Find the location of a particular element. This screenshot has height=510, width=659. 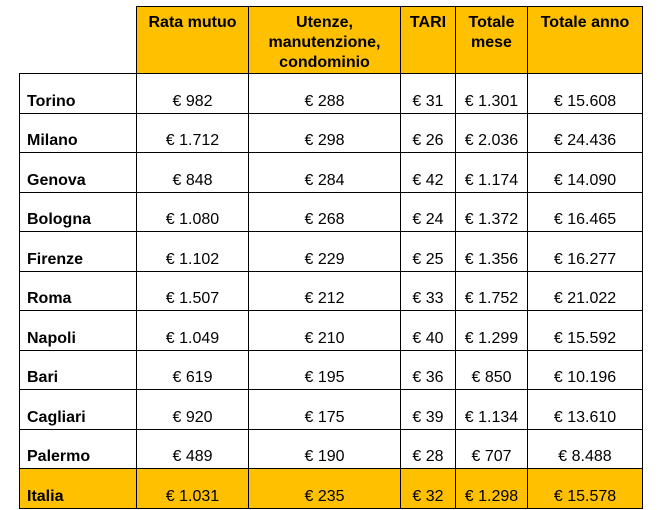

rata-mutuo-cell: € 1.507 is located at coordinates (192, 290).